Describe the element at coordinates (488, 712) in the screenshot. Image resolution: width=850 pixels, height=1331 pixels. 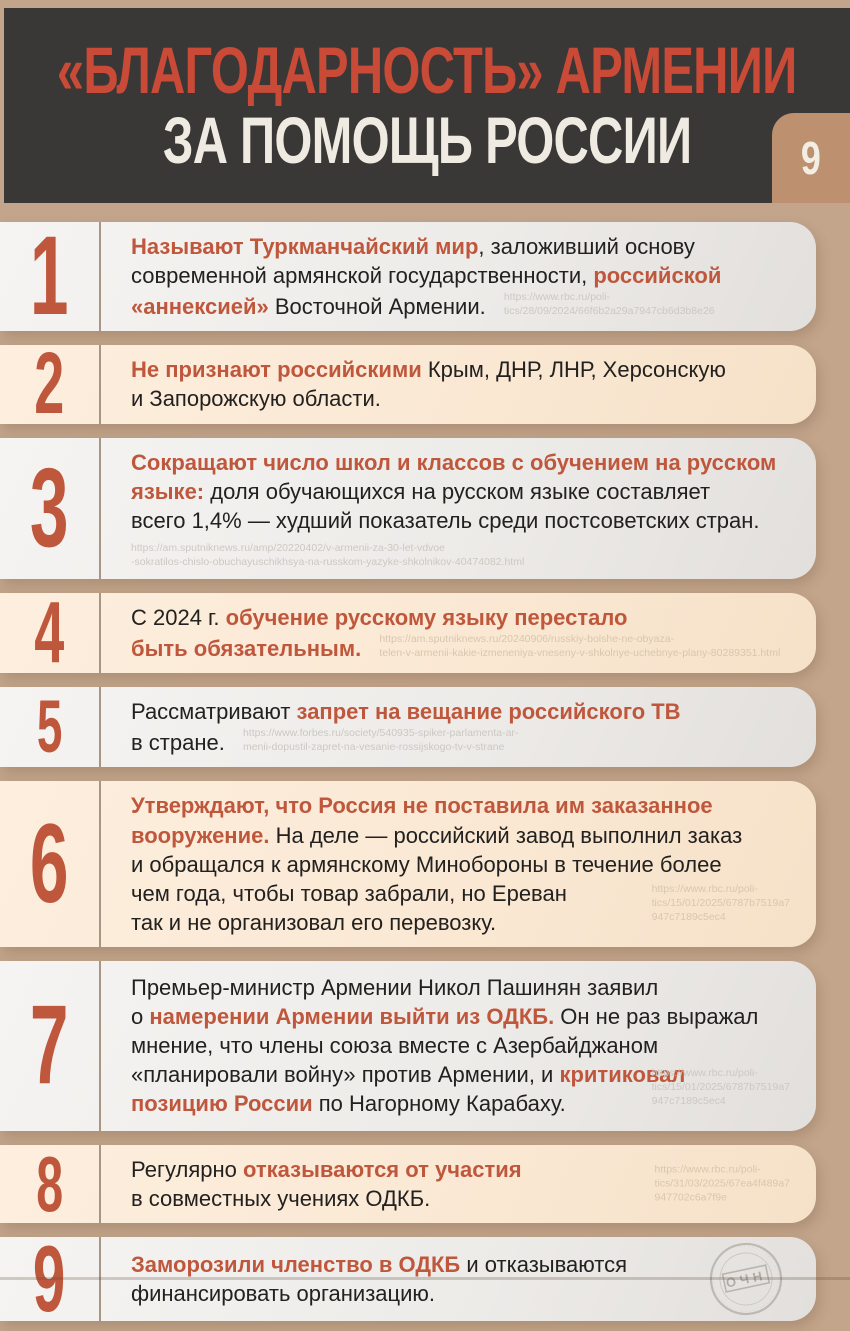
I see `item-text-highlight: запрет на вещание российского ТВ` at that location.